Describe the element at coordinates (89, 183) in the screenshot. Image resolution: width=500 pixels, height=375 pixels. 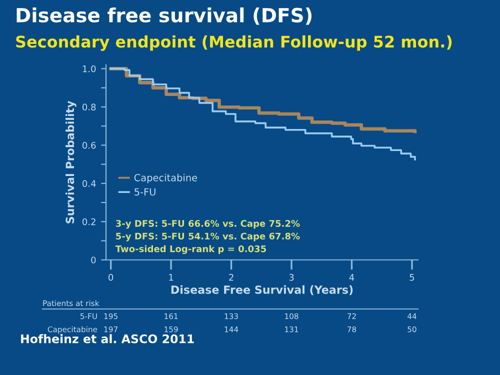
I see `y-tick-label: 0.4` at that location.